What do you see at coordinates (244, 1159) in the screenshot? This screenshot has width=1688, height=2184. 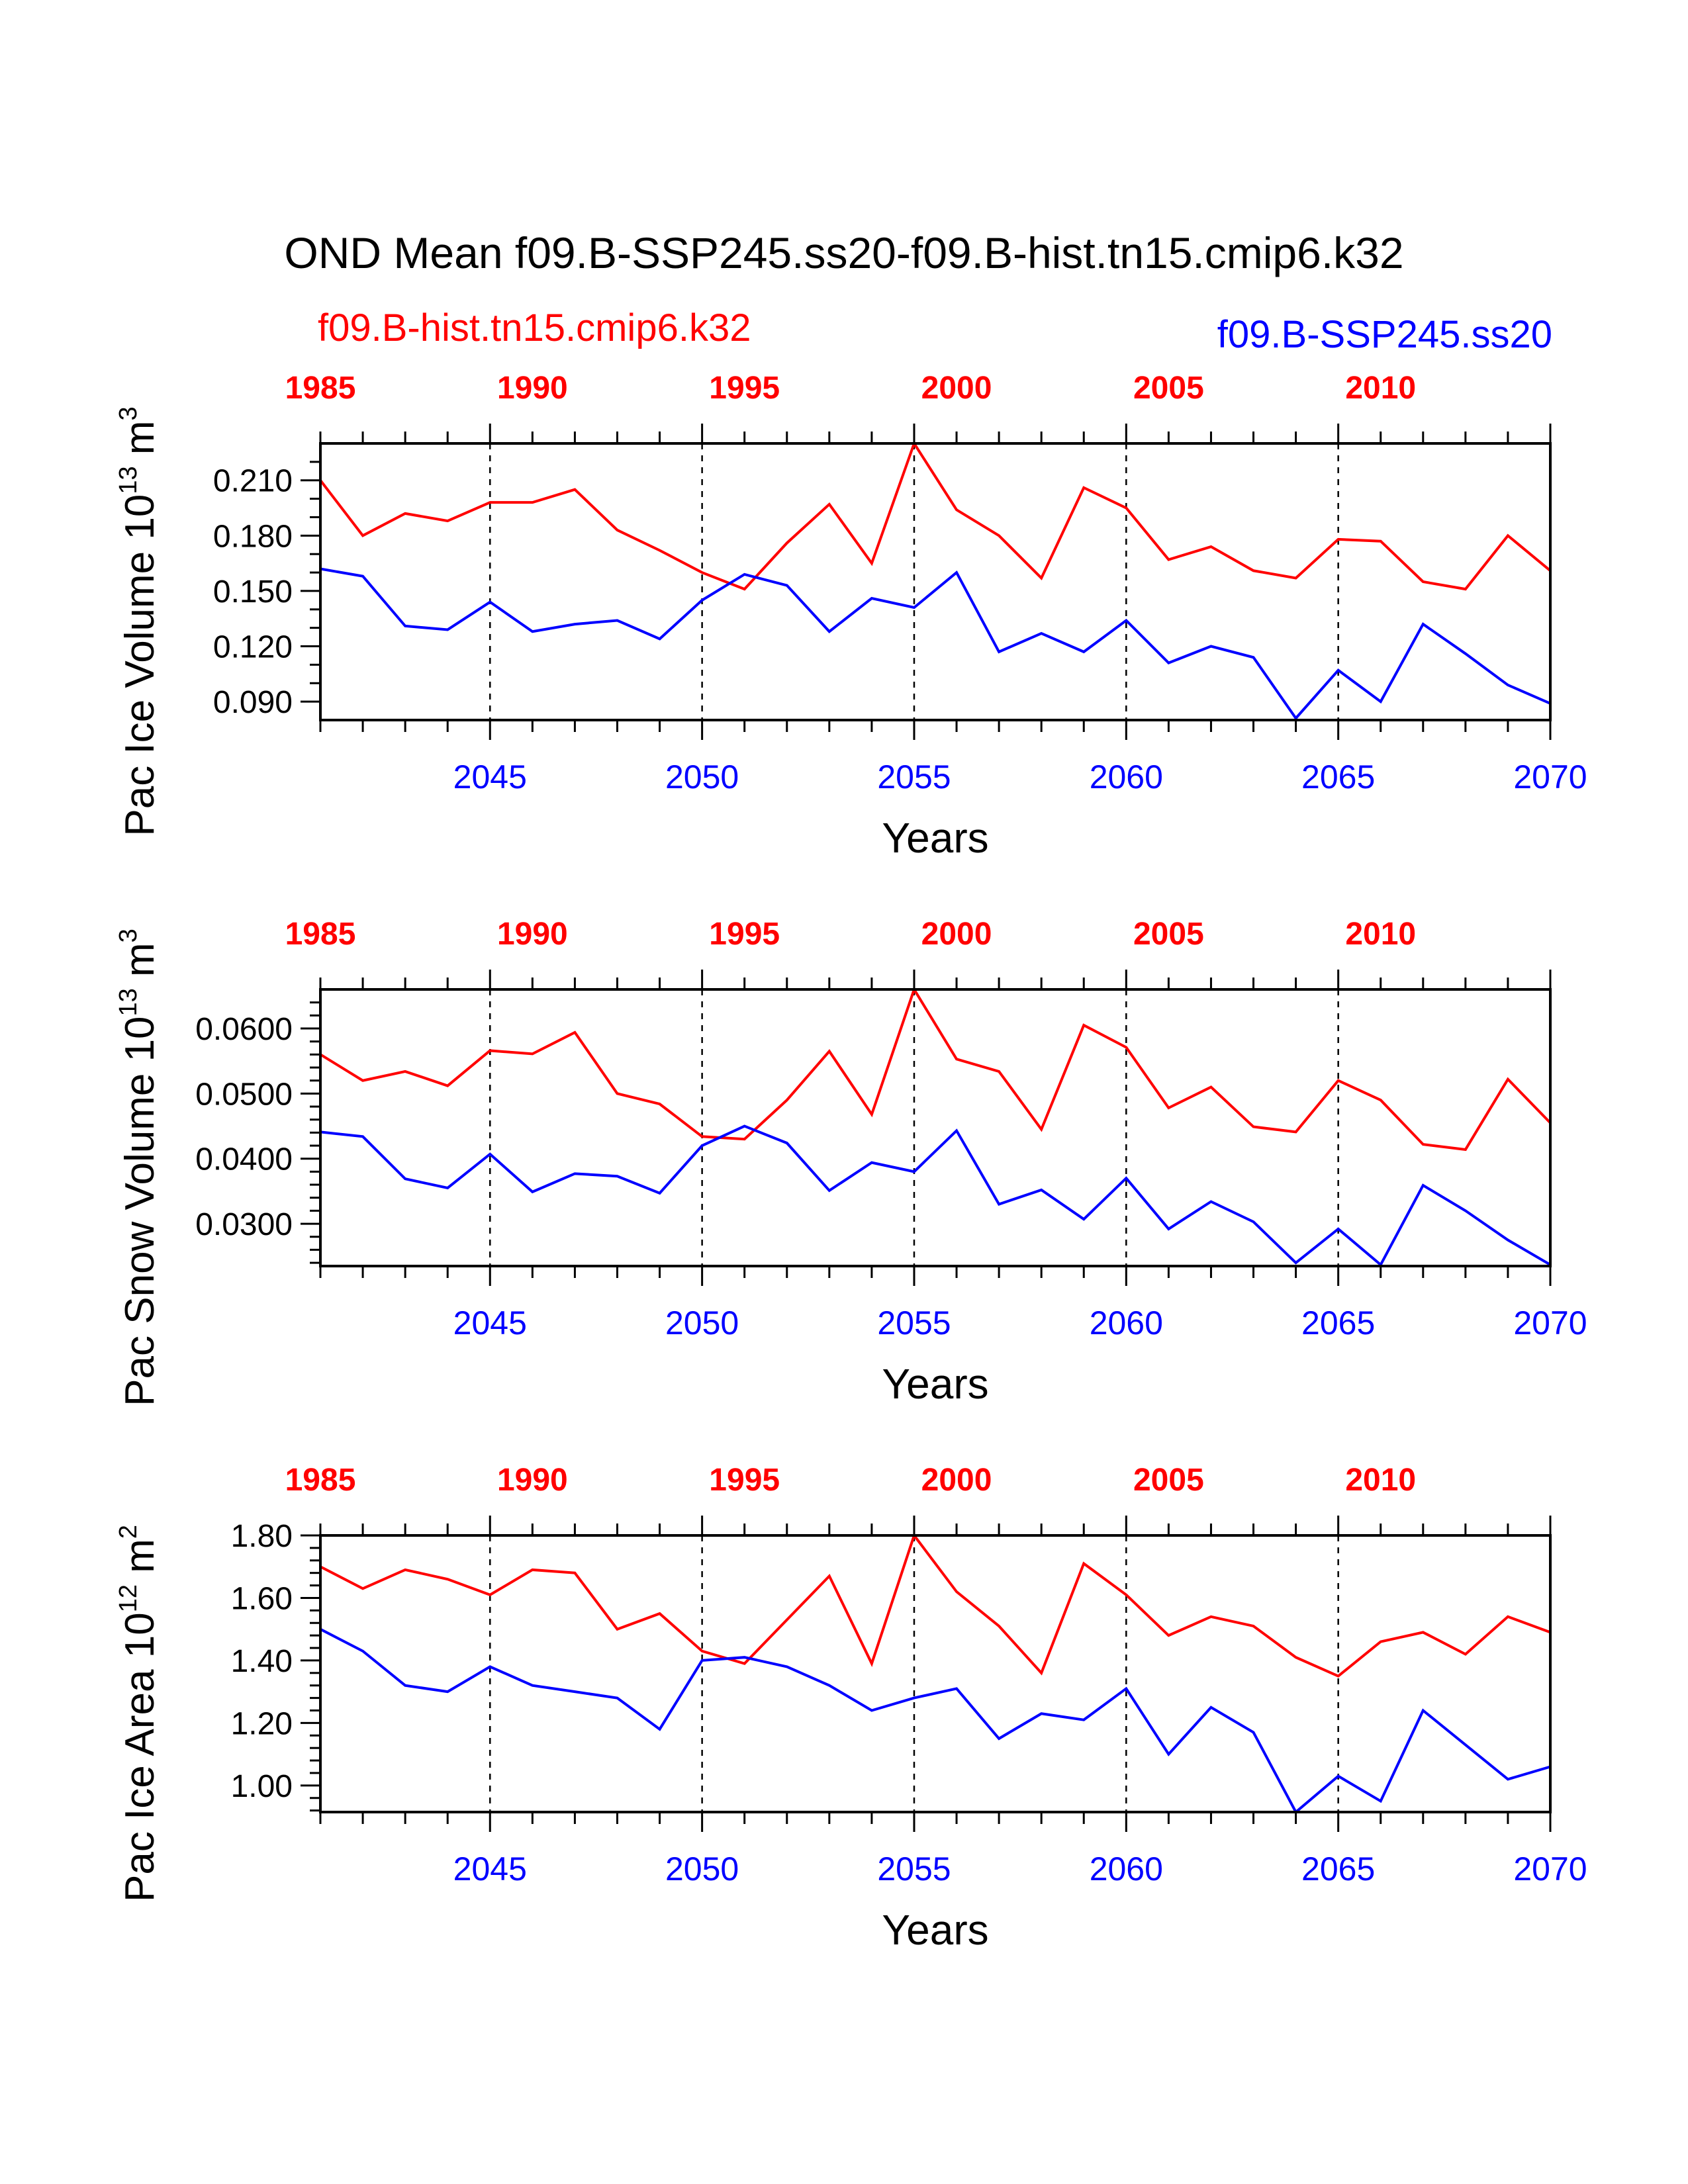 I see `y-tick-label: 0.0400` at bounding box center [244, 1159].